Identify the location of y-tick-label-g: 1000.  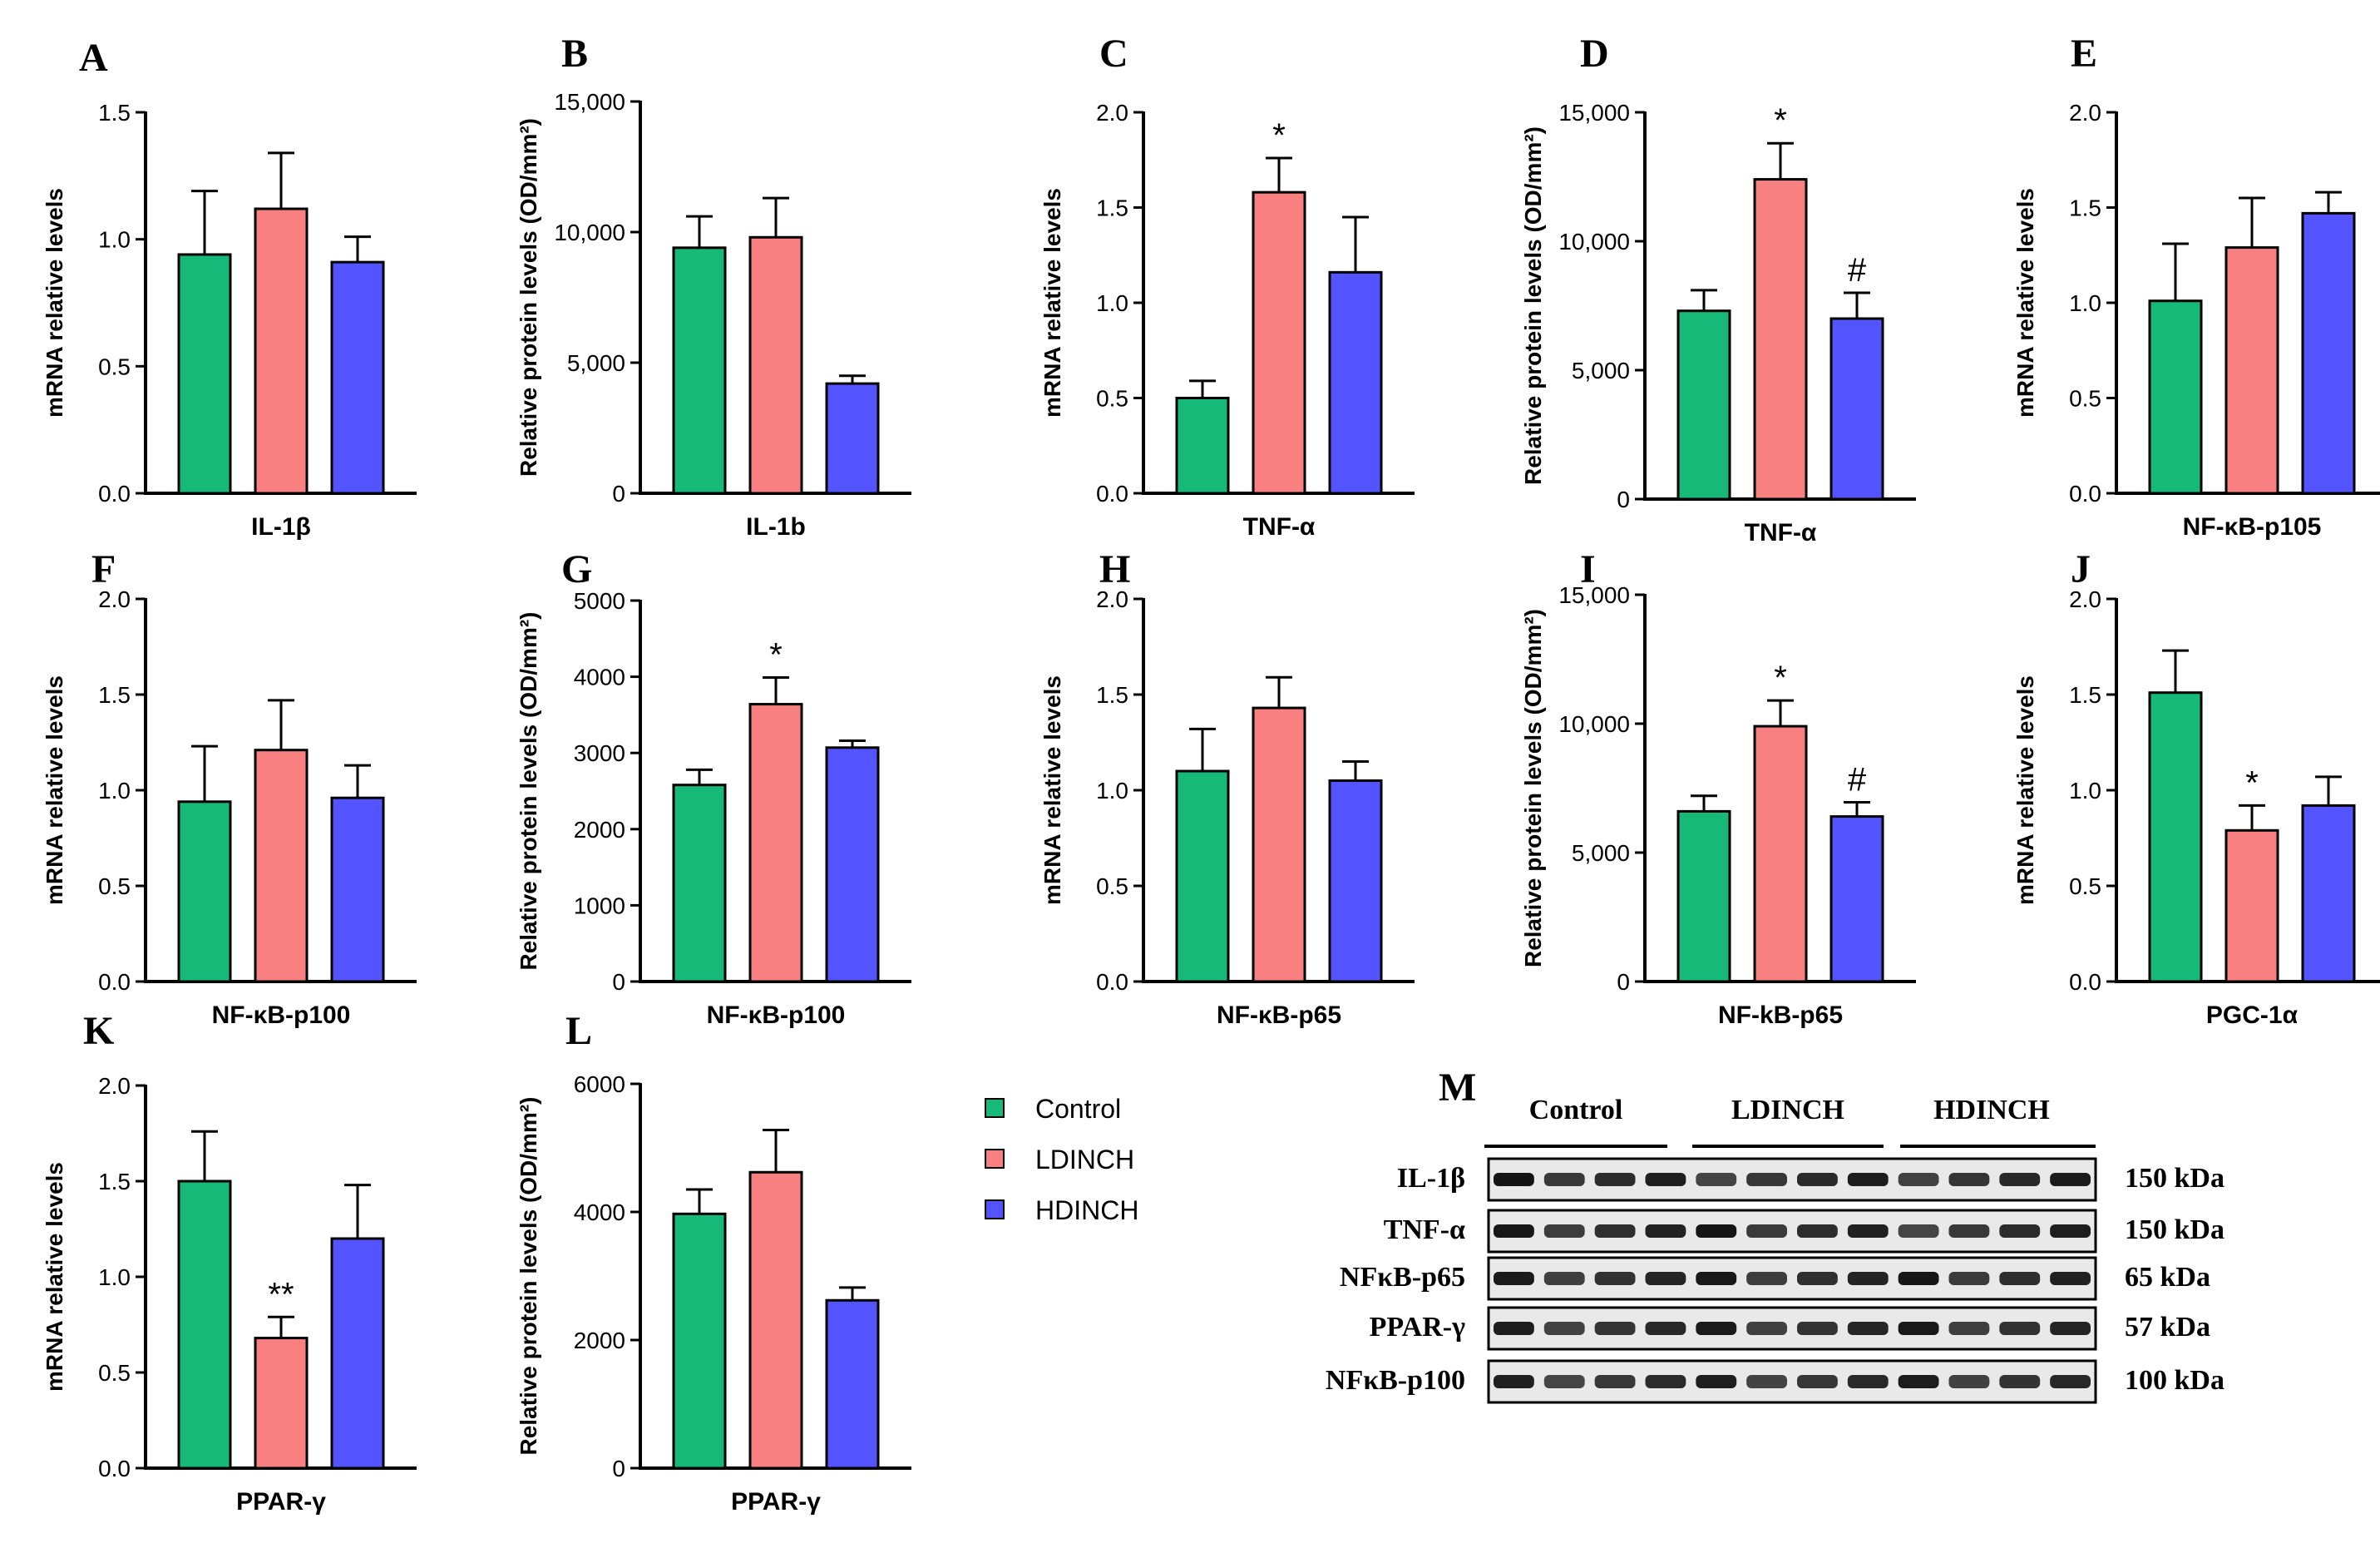
(599, 906).